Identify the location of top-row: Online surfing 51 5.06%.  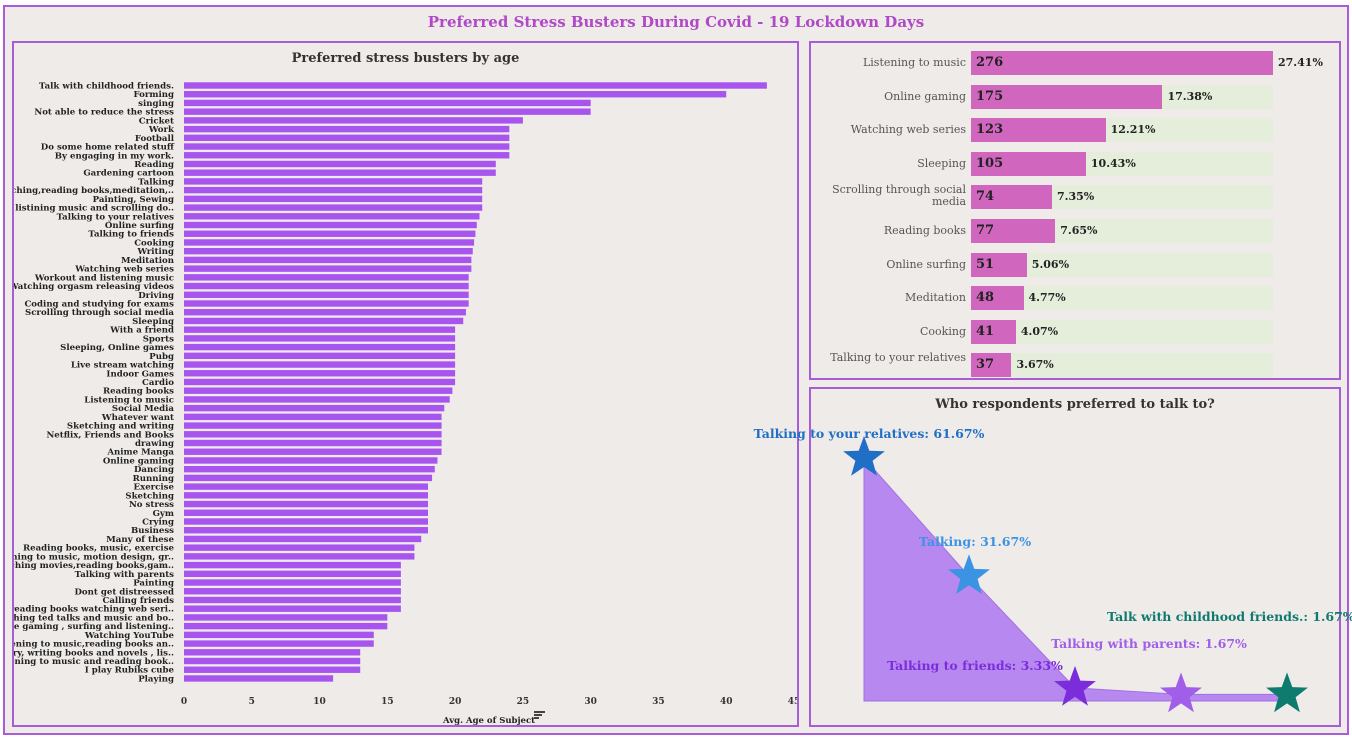
(1076, 265).